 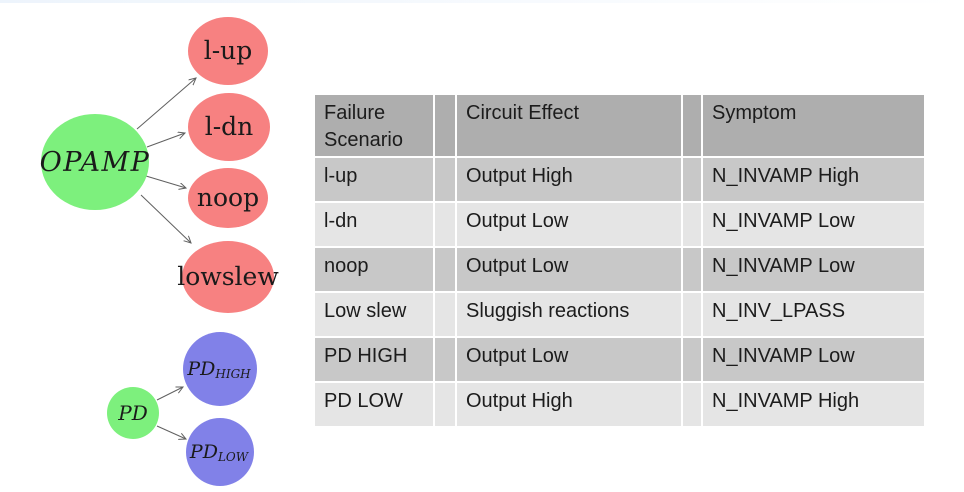 I want to click on header-symptom: Symptom, so click(x=813, y=125).